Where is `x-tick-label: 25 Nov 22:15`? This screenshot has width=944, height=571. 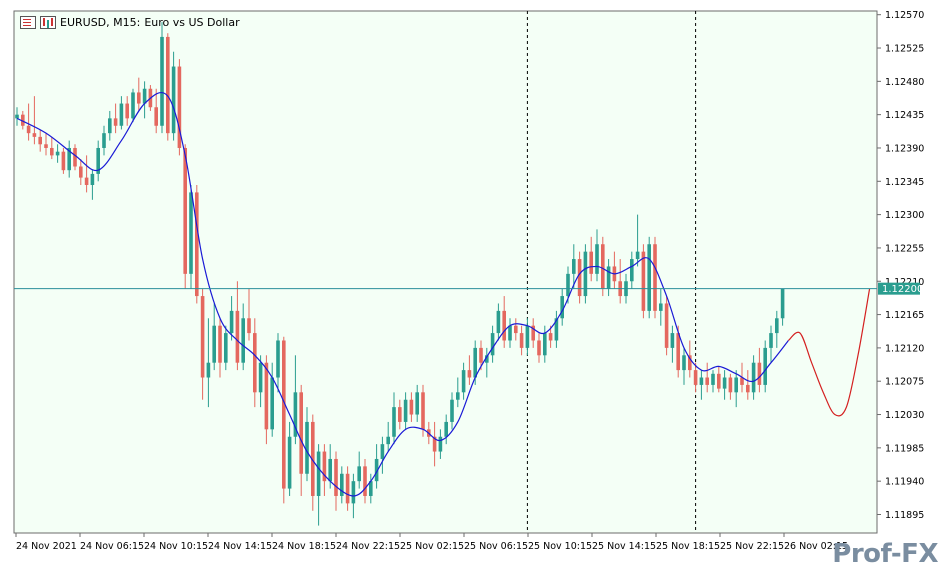 x-tick-label: 25 Nov 22:15 is located at coordinates (752, 546).